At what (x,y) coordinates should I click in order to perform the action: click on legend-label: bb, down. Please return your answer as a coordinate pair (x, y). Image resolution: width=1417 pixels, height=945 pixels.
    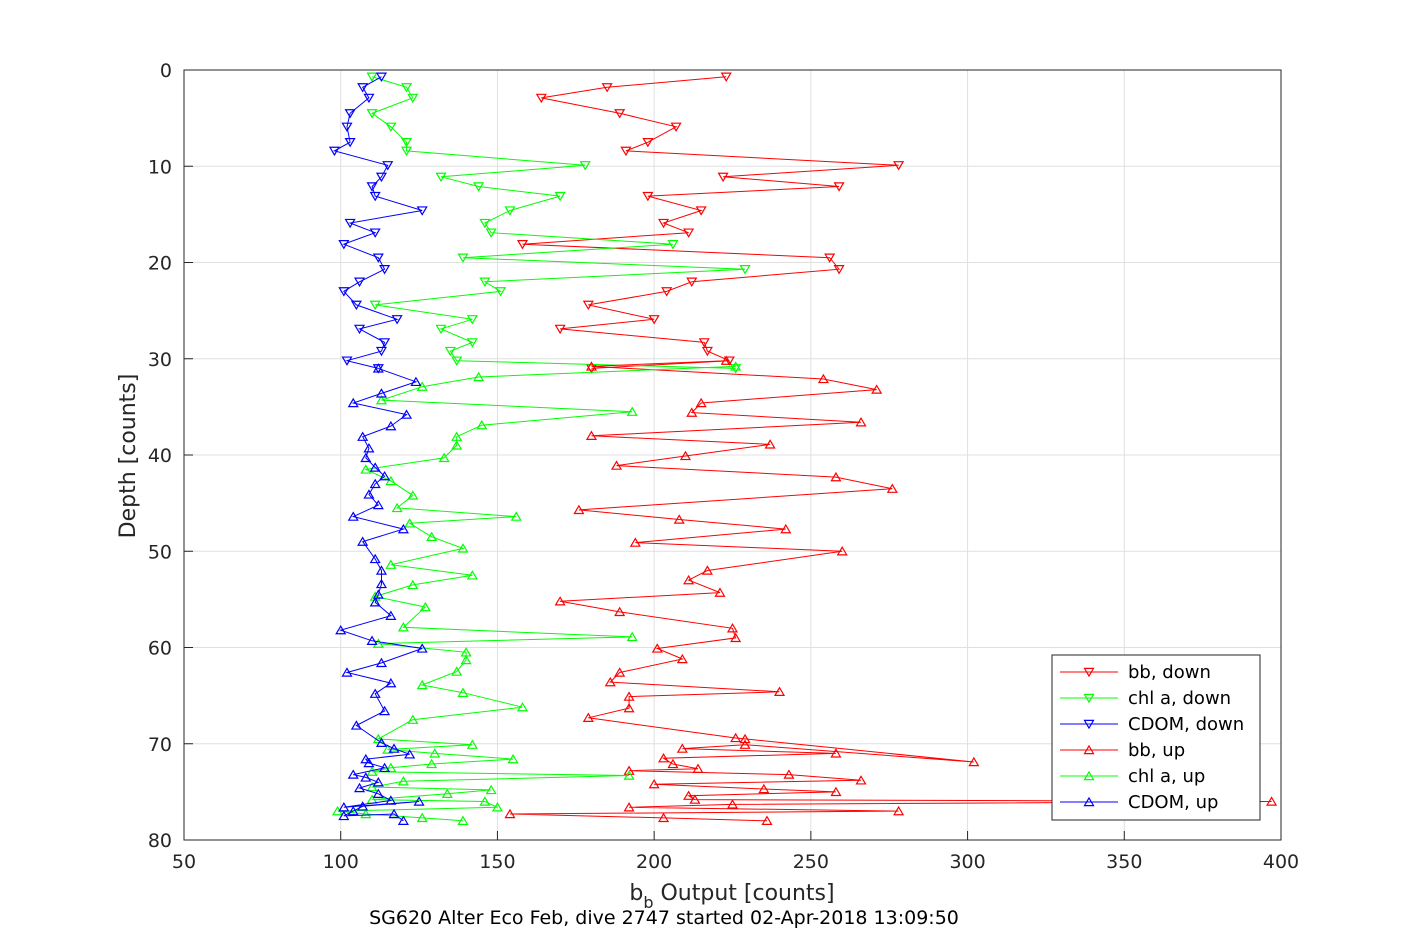
    Looking at the image, I should click on (1169, 672).